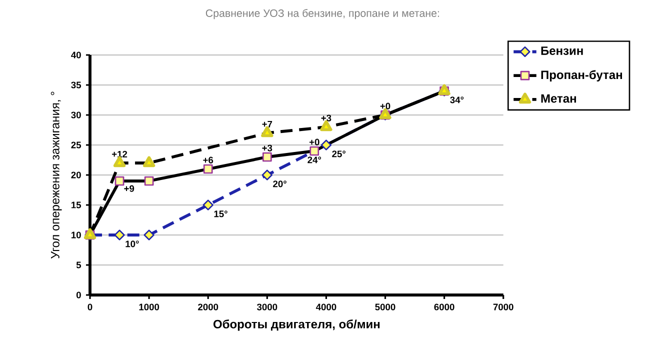  Describe the element at coordinates (326, 307) in the screenshot. I see `x-tick-label: 4000` at that location.